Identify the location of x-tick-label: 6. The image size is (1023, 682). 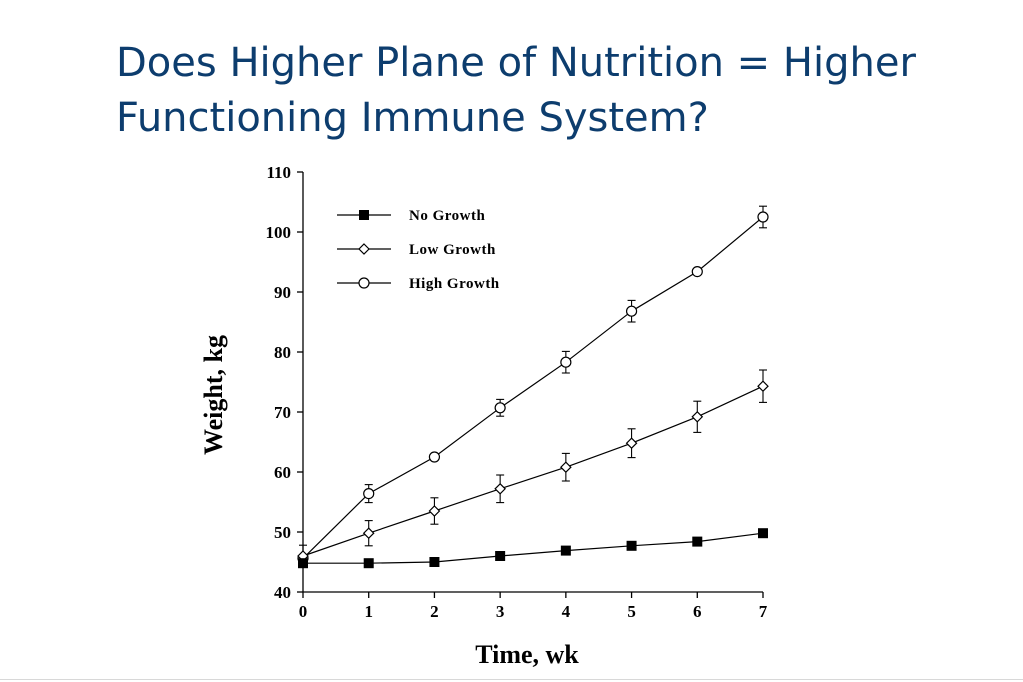
(697, 611).